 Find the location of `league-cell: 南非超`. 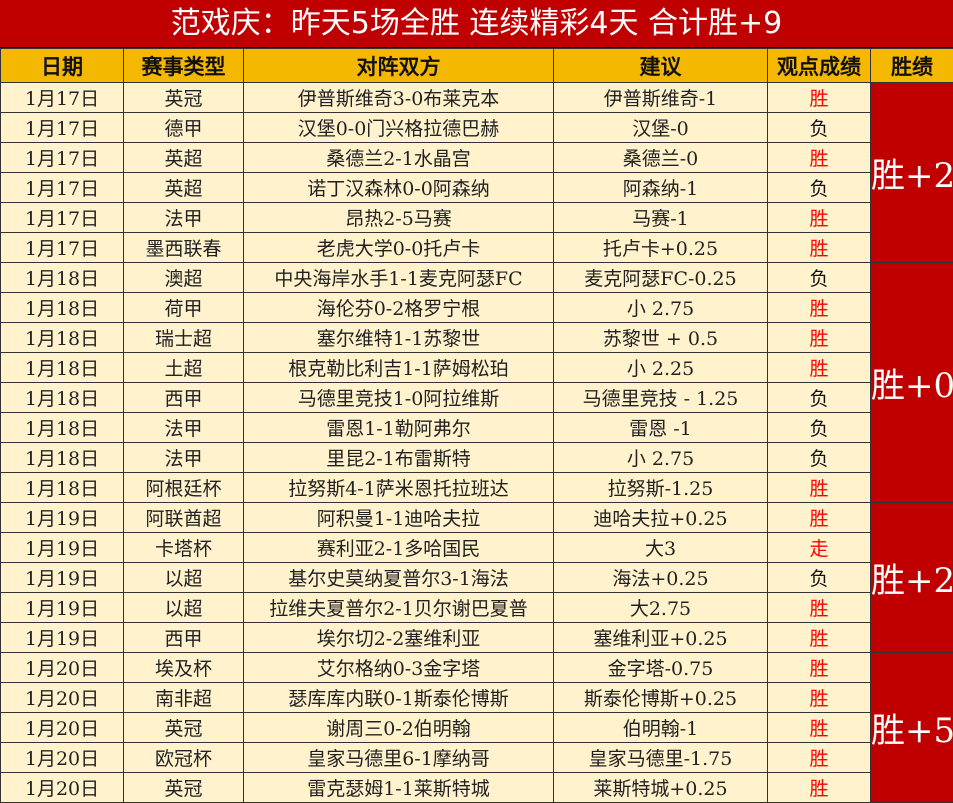

league-cell: 南非超 is located at coordinates (184, 698).